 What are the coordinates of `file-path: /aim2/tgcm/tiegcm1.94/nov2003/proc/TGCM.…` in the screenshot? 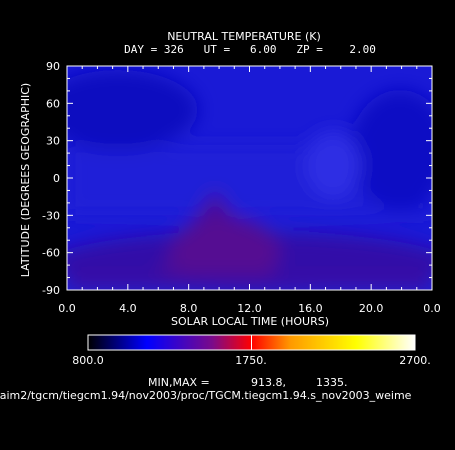 It's located at (206, 395).